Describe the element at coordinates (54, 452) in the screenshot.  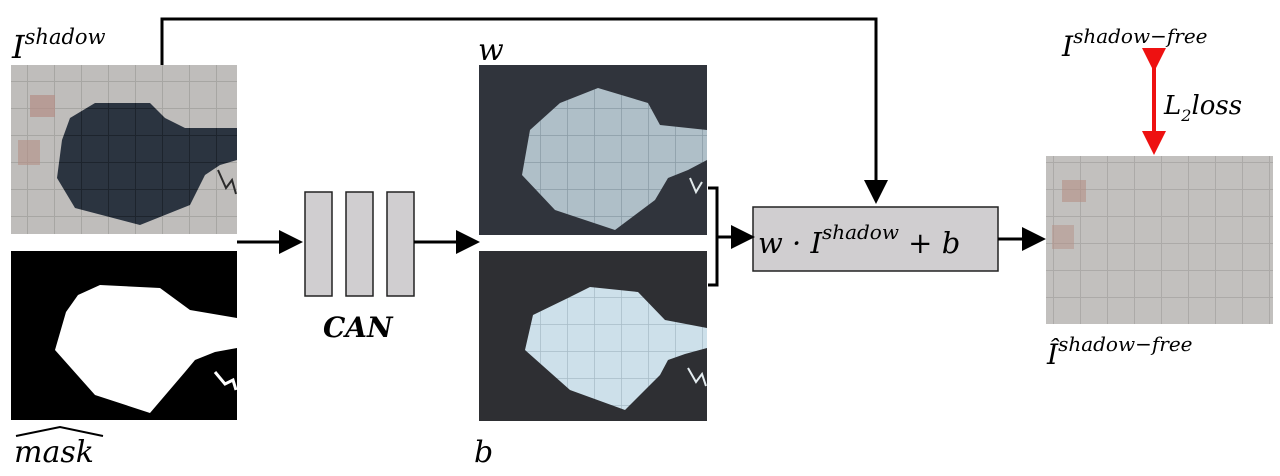
I see `mask-label: mask` at that location.